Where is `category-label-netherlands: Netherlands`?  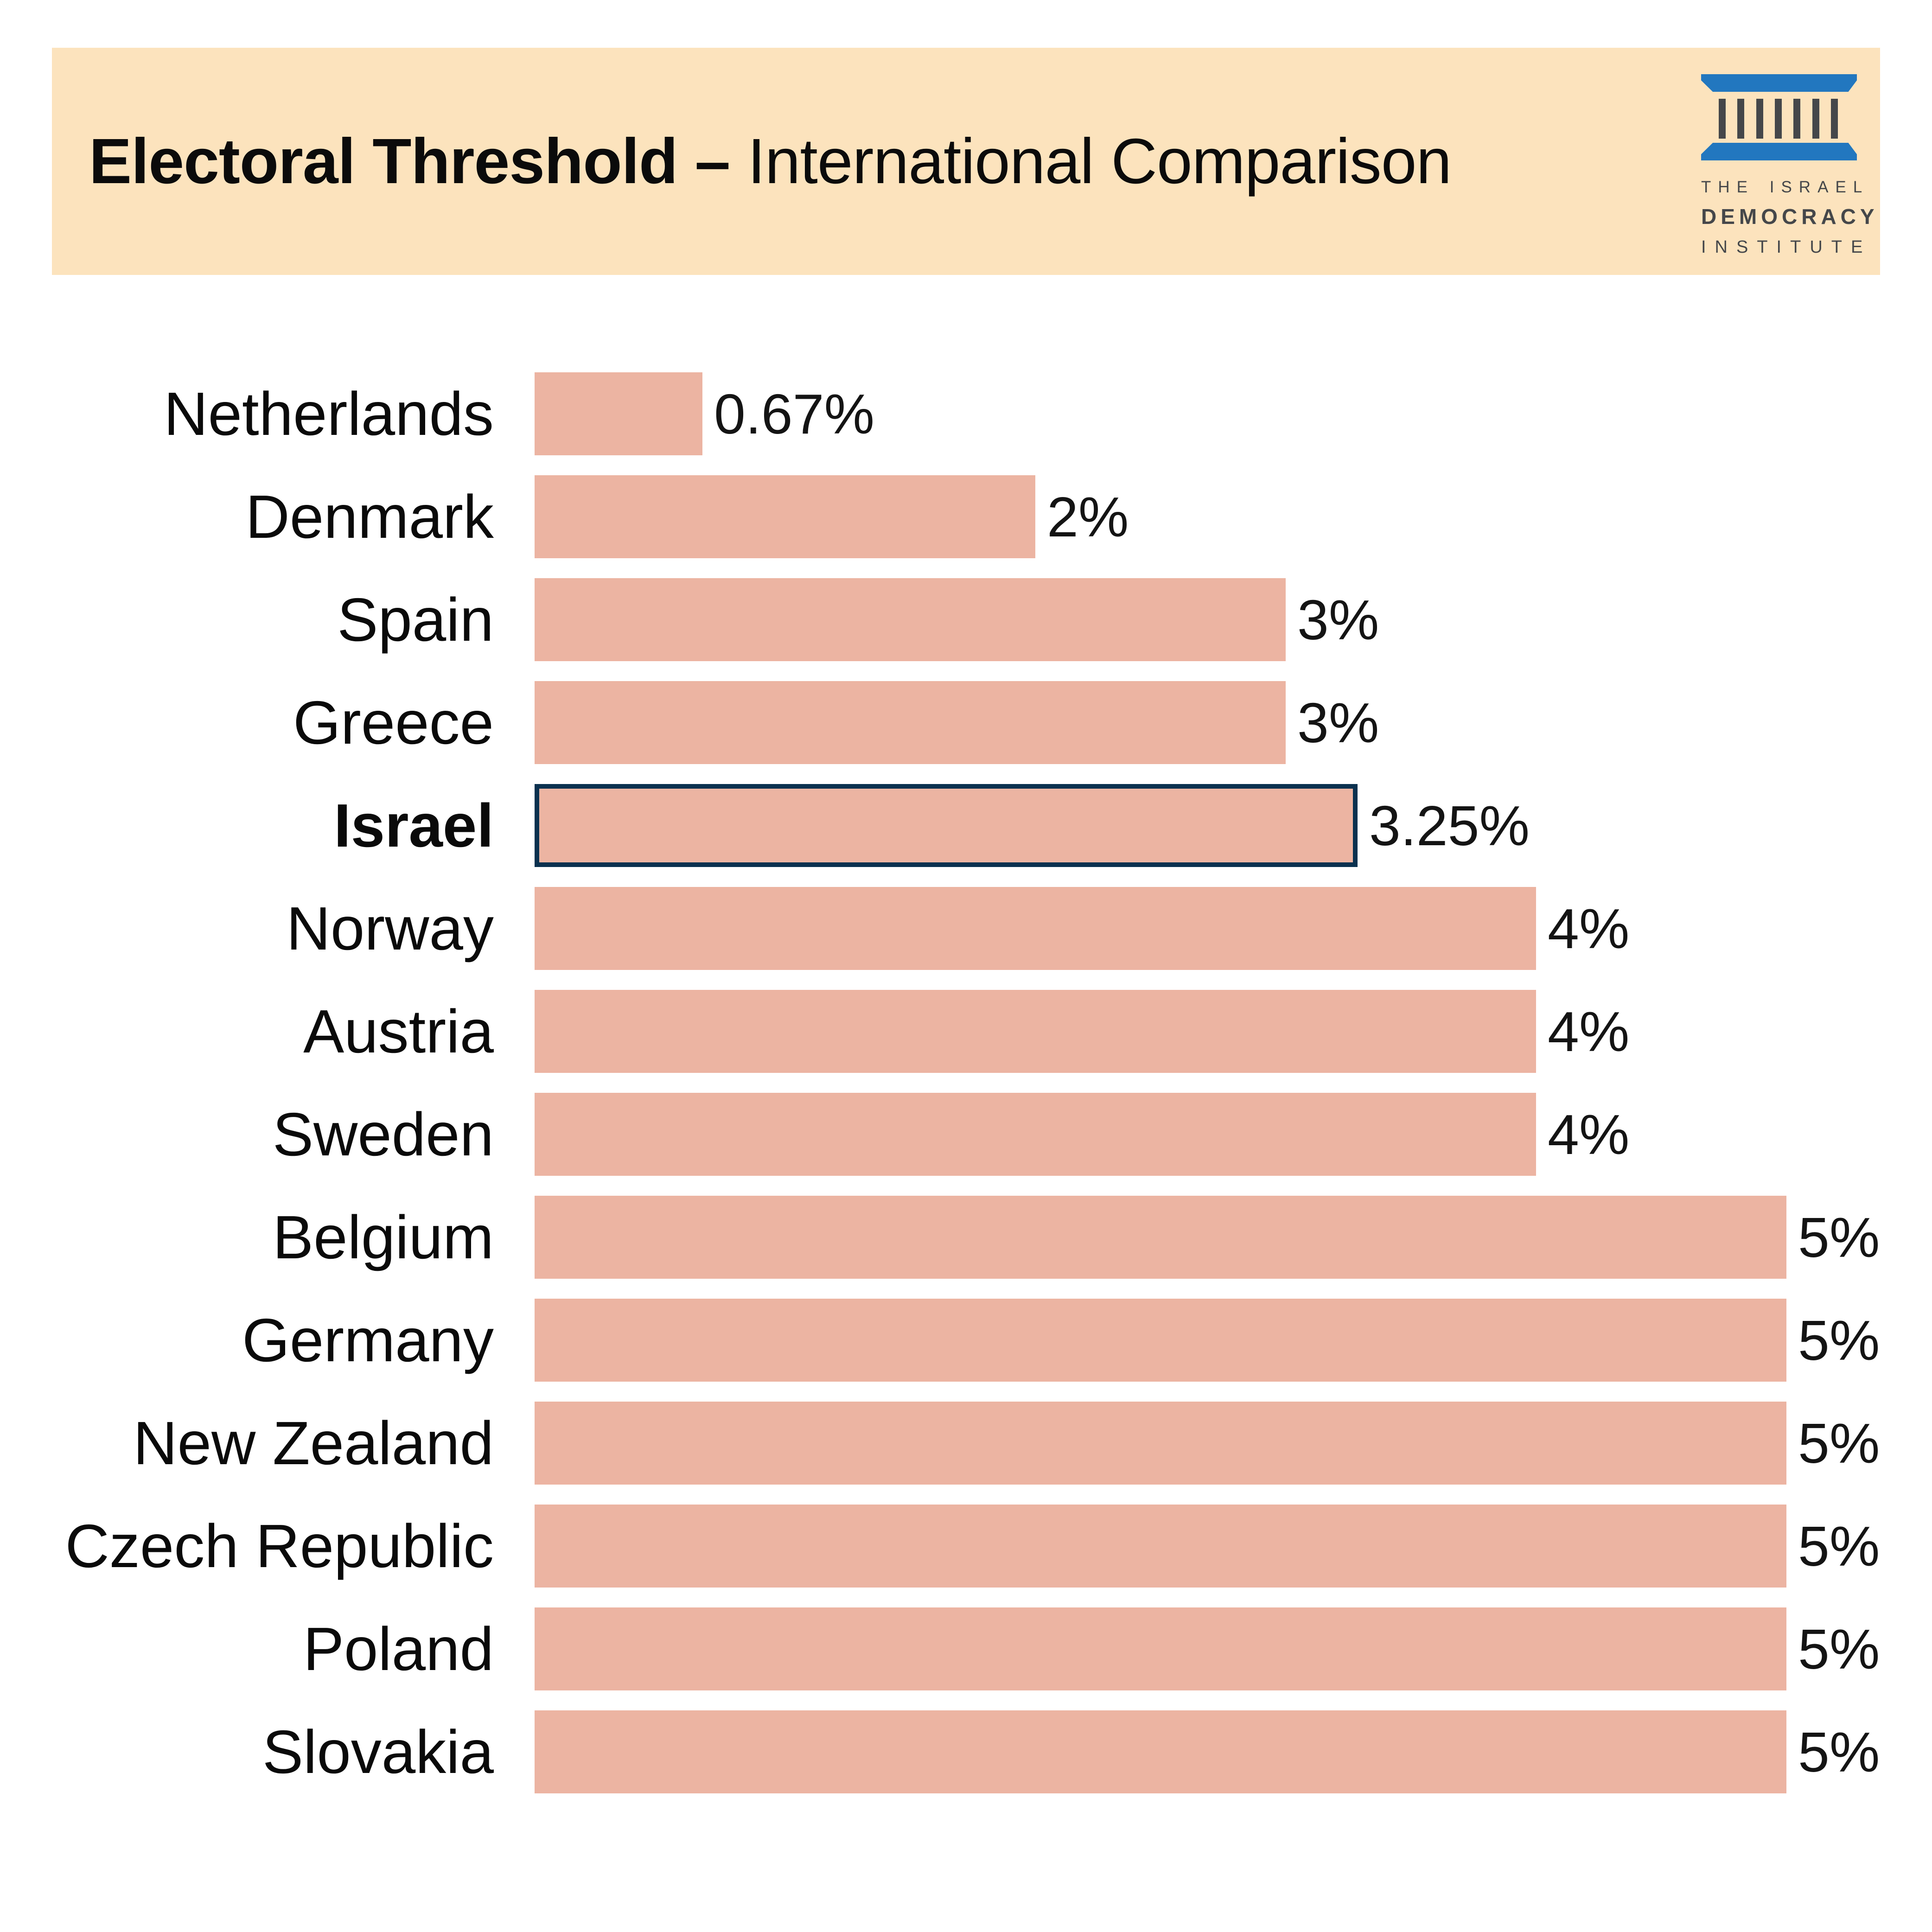
category-label-netherlands: Netherlands is located at coordinates (329, 414).